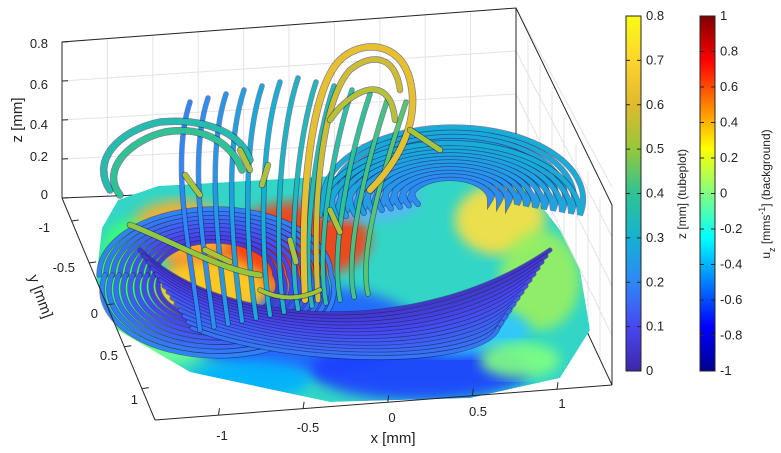 This screenshot has width=781, height=453. What do you see at coordinates (564, 196) in the screenshot?
I see `axes-right-wall` at bounding box center [564, 196].